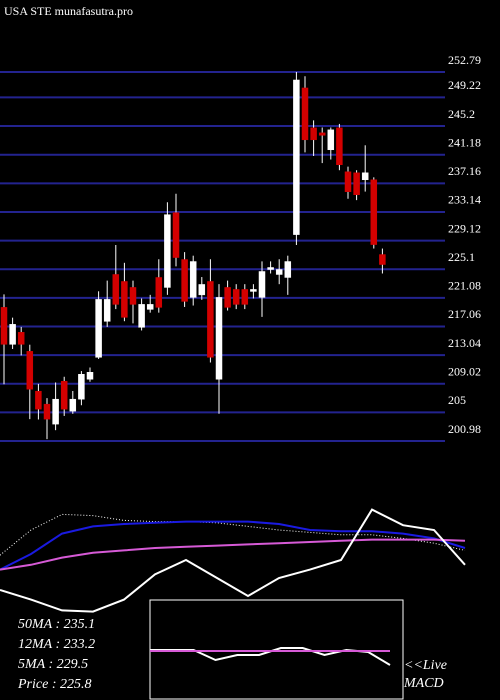 The height and width of the screenshot is (700, 500). I want to click on y-tick-label: 221.08, so click(464, 286).